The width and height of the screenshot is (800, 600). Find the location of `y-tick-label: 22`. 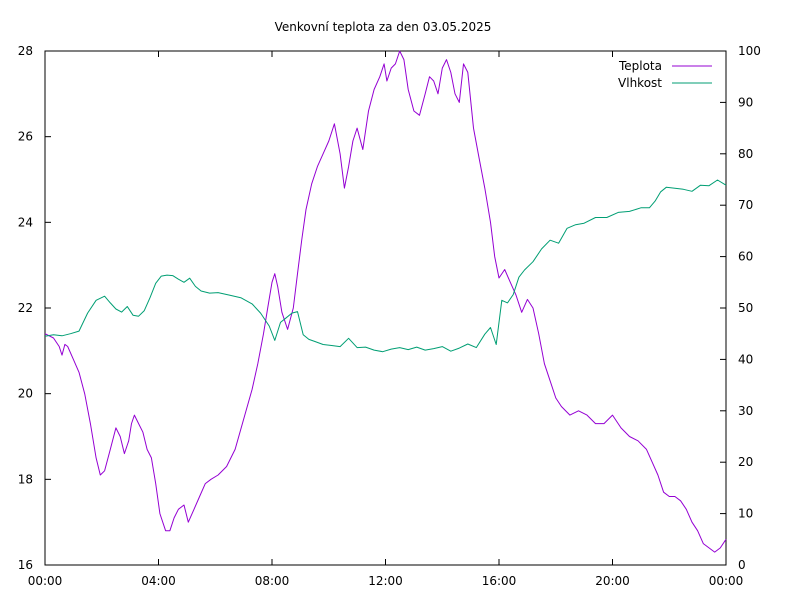

y-tick-label: 22 is located at coordinates (25, 308).